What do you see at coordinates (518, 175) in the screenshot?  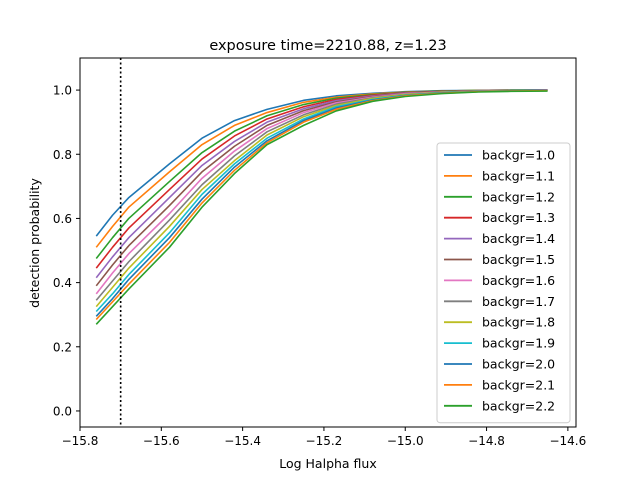 I see `legend-label: backgr=1.1` at bounding box center [518, 175].